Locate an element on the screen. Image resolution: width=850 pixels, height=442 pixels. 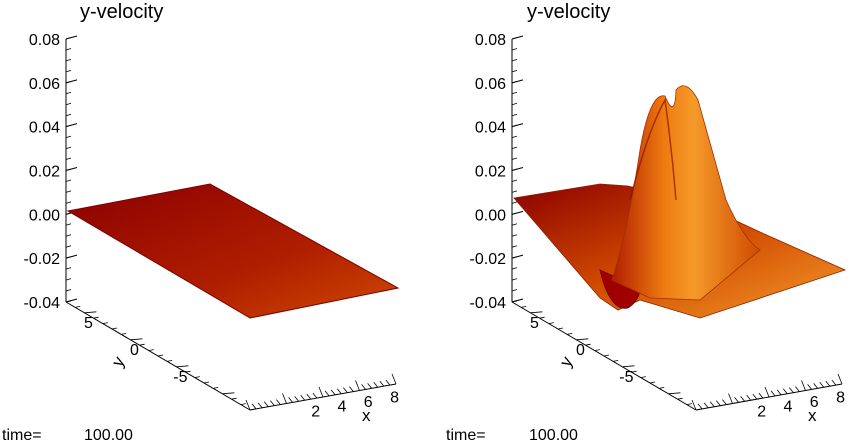
x-tick-label: 6 is located at coordinates (814, 402).